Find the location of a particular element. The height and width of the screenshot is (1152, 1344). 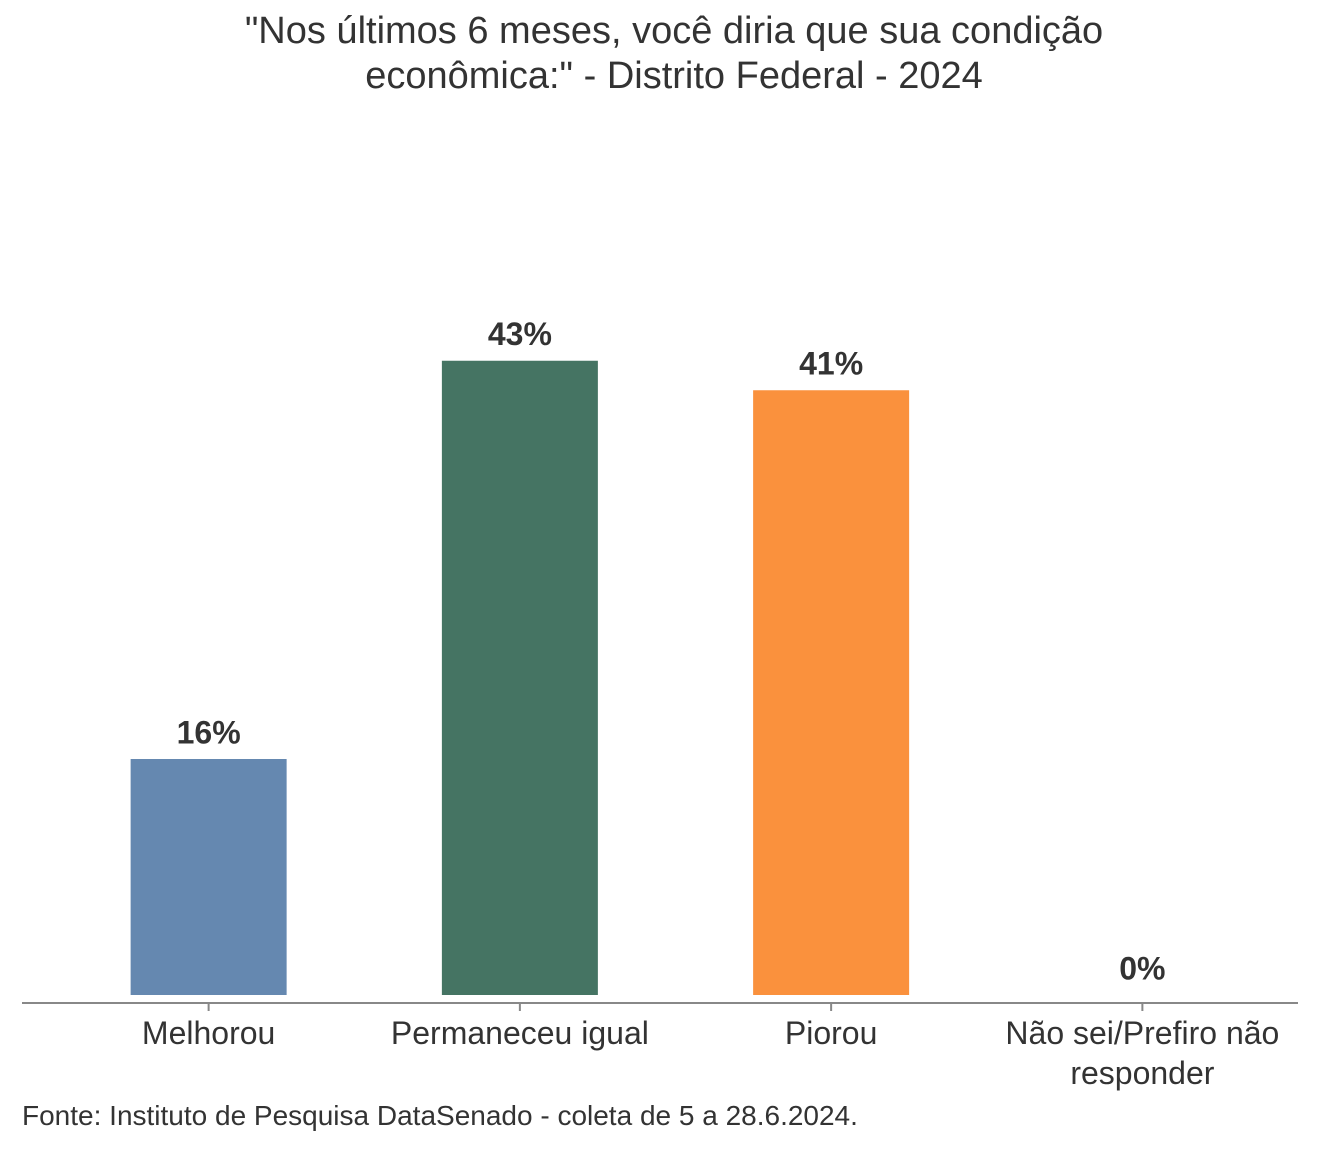

x-tick-label: Permaneceu igual is located at coordinates (519, 1033).